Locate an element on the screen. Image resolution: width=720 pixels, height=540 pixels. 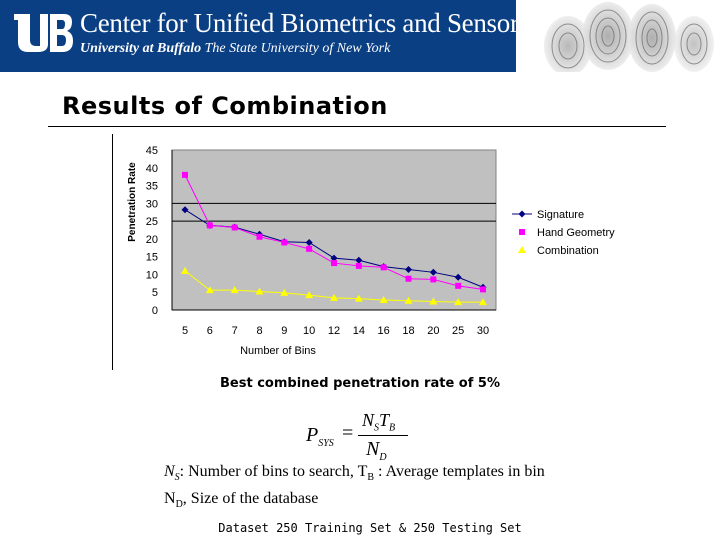
plot-area is located at coordinates (334, 230).